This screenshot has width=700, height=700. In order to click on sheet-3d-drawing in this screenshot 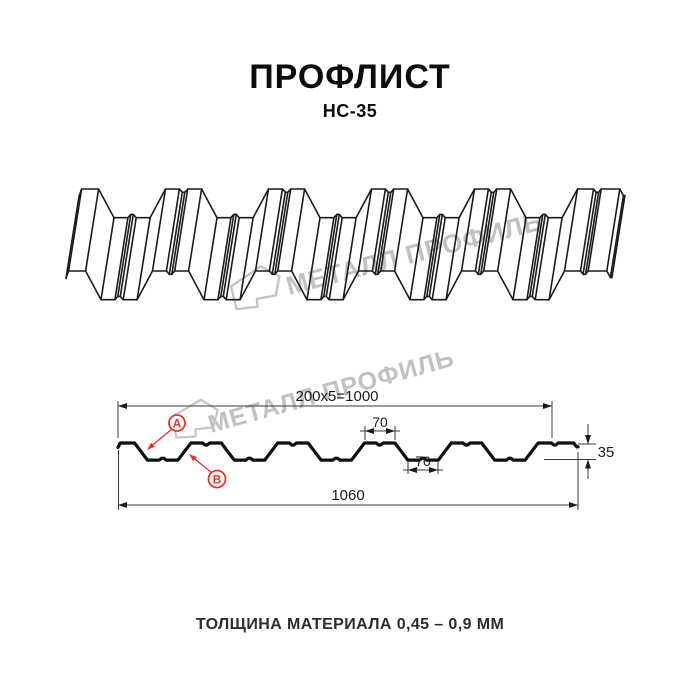, I will do `click(345, 244)`.